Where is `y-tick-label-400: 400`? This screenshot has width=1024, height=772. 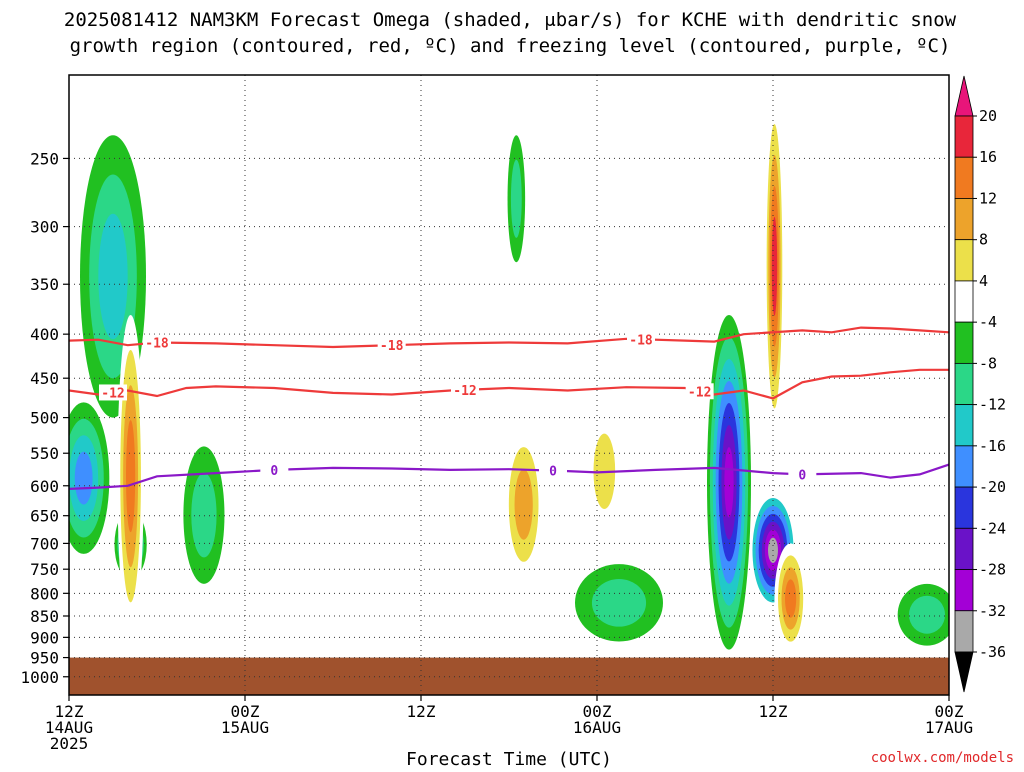
y-tick-label-400: 400 is located at coordinates (44, 334).